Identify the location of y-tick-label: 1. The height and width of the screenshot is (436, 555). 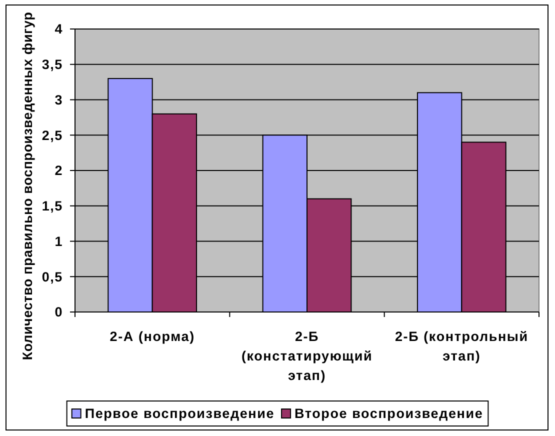
(58, 241).